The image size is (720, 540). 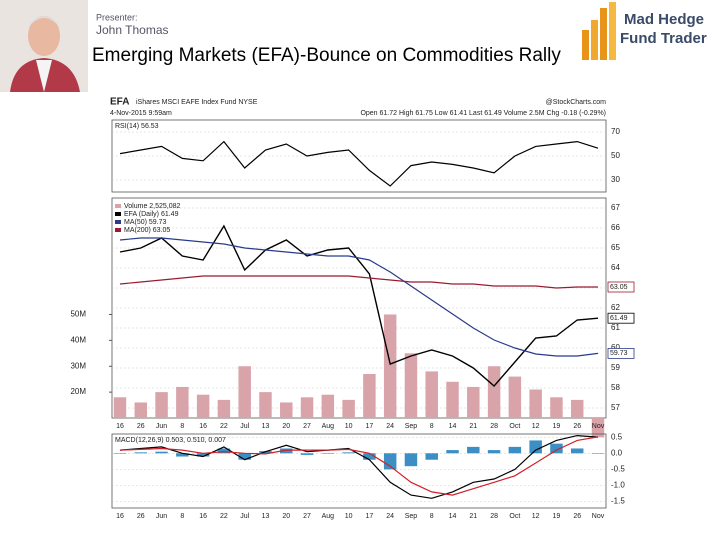 What do you see at coordinates (141, 113) in the screenshot?
I see `timestamp: 4-Nov-2015 9:59am` at bounding box center [141, 113].